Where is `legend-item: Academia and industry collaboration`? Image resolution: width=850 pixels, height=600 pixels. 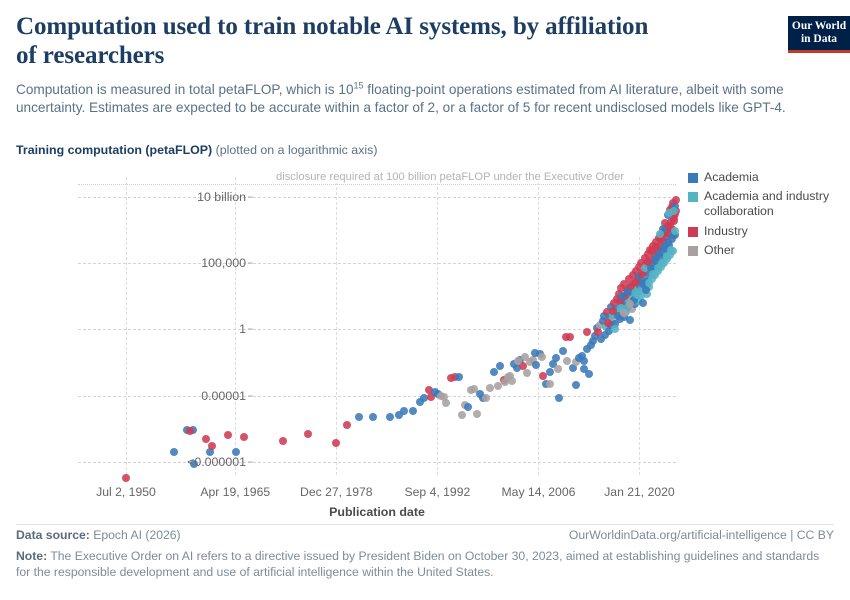
legend-item: Academia and industry collaboration is located at coordinates (768, 204).